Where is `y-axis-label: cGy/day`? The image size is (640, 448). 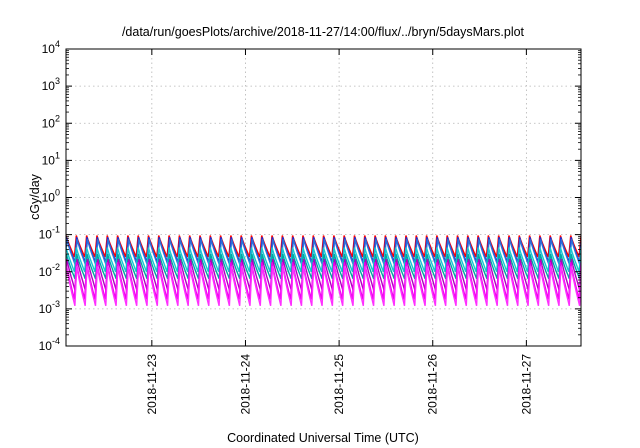
y-axis-label: cGy/day is located at coordinates (35, 196).